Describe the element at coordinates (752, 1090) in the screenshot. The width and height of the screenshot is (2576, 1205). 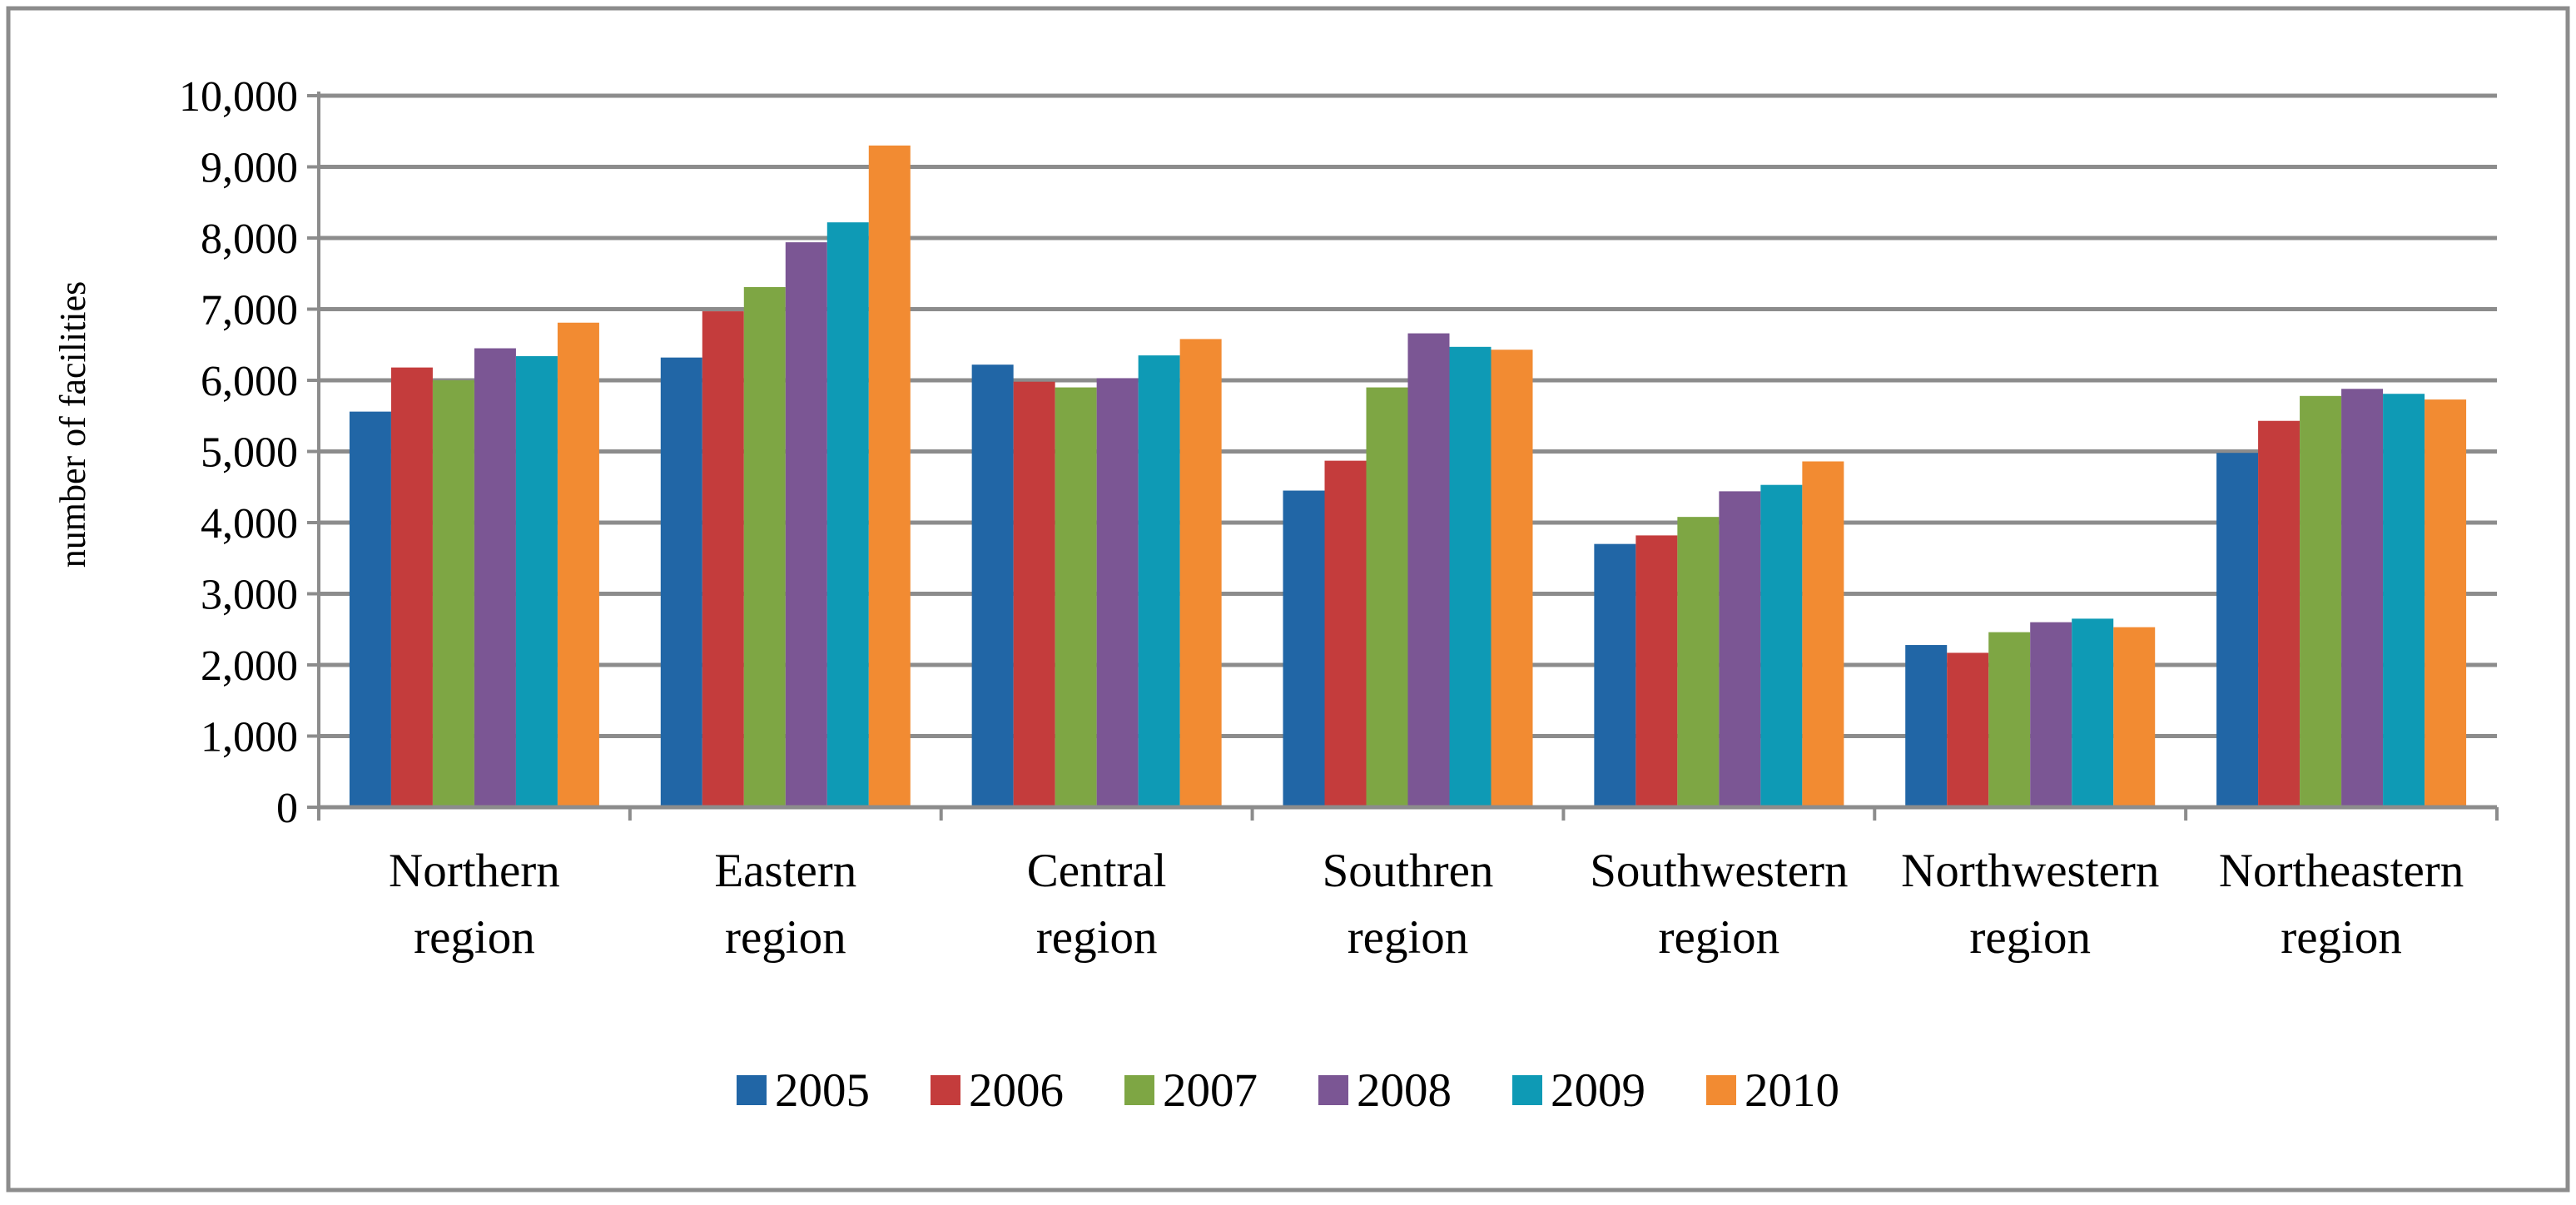
I see `legend-swatch-2005` at that location.